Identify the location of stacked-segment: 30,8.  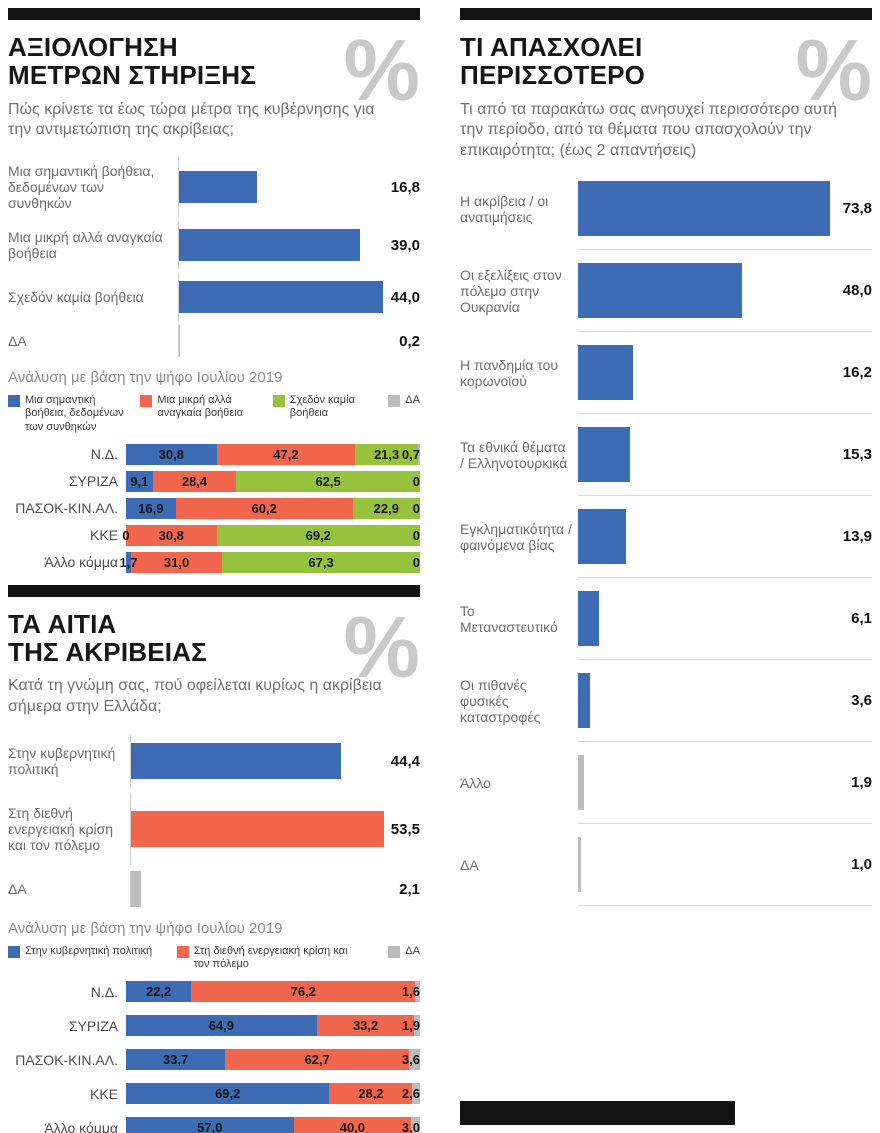
(171, 535).